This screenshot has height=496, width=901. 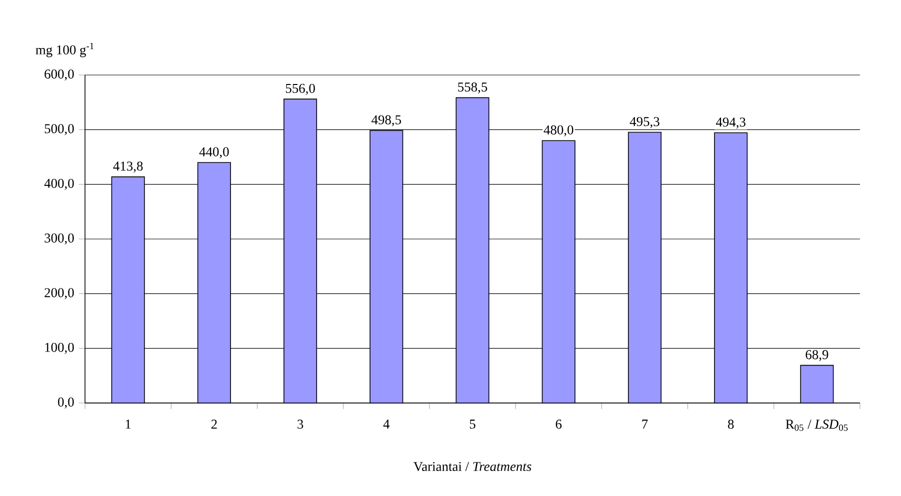 What do you see at coordinates (59, 294) in the screenshot?
I see `y-tick-label: 200,0` at bounding box center [59, 294].